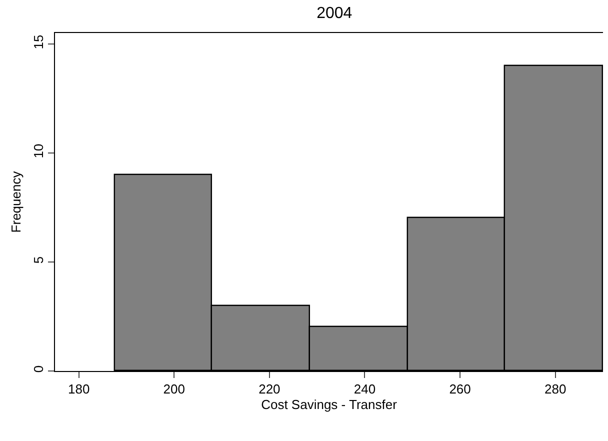 Image resolution: width=608 pixels, height=441 pixels. Describe the element at coordinates (174, 389) in the screenshot. I see `x-tick-label: 200` at that location.